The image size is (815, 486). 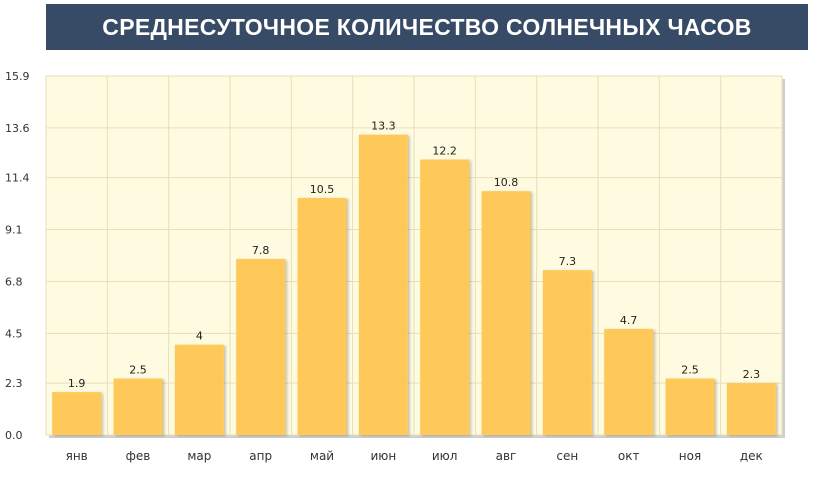 What do you see at coordinates (14, 333) in the screenshot?
I see `y-tick-label: 4.5` at bounding box center [14, 333].